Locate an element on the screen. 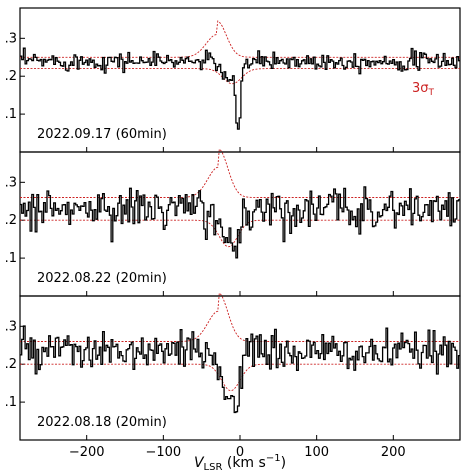 This screenshot has width=474, height=474. spectrum-line is located at coordinates (240, 222).